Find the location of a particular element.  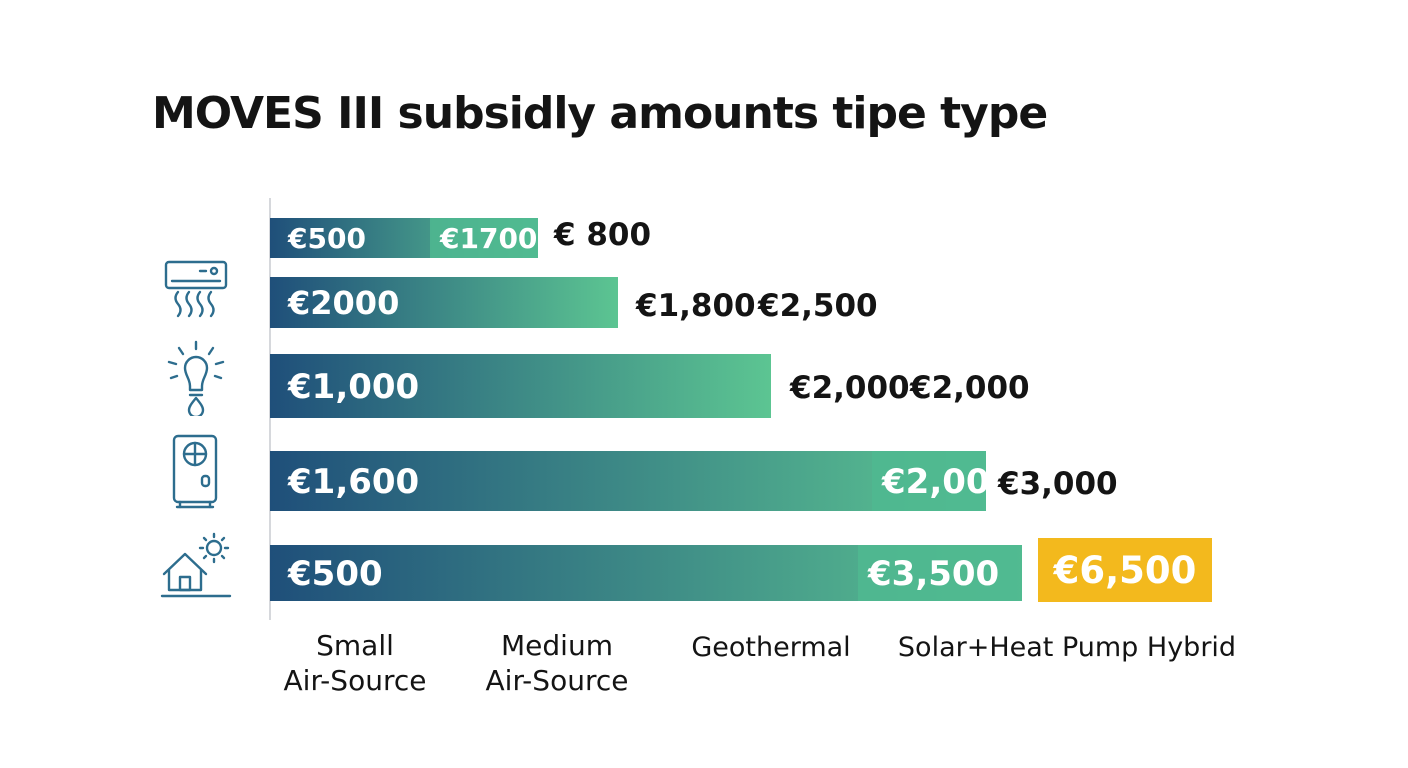

highlight-label: €6,500 is located at coordinates (1125, 570).